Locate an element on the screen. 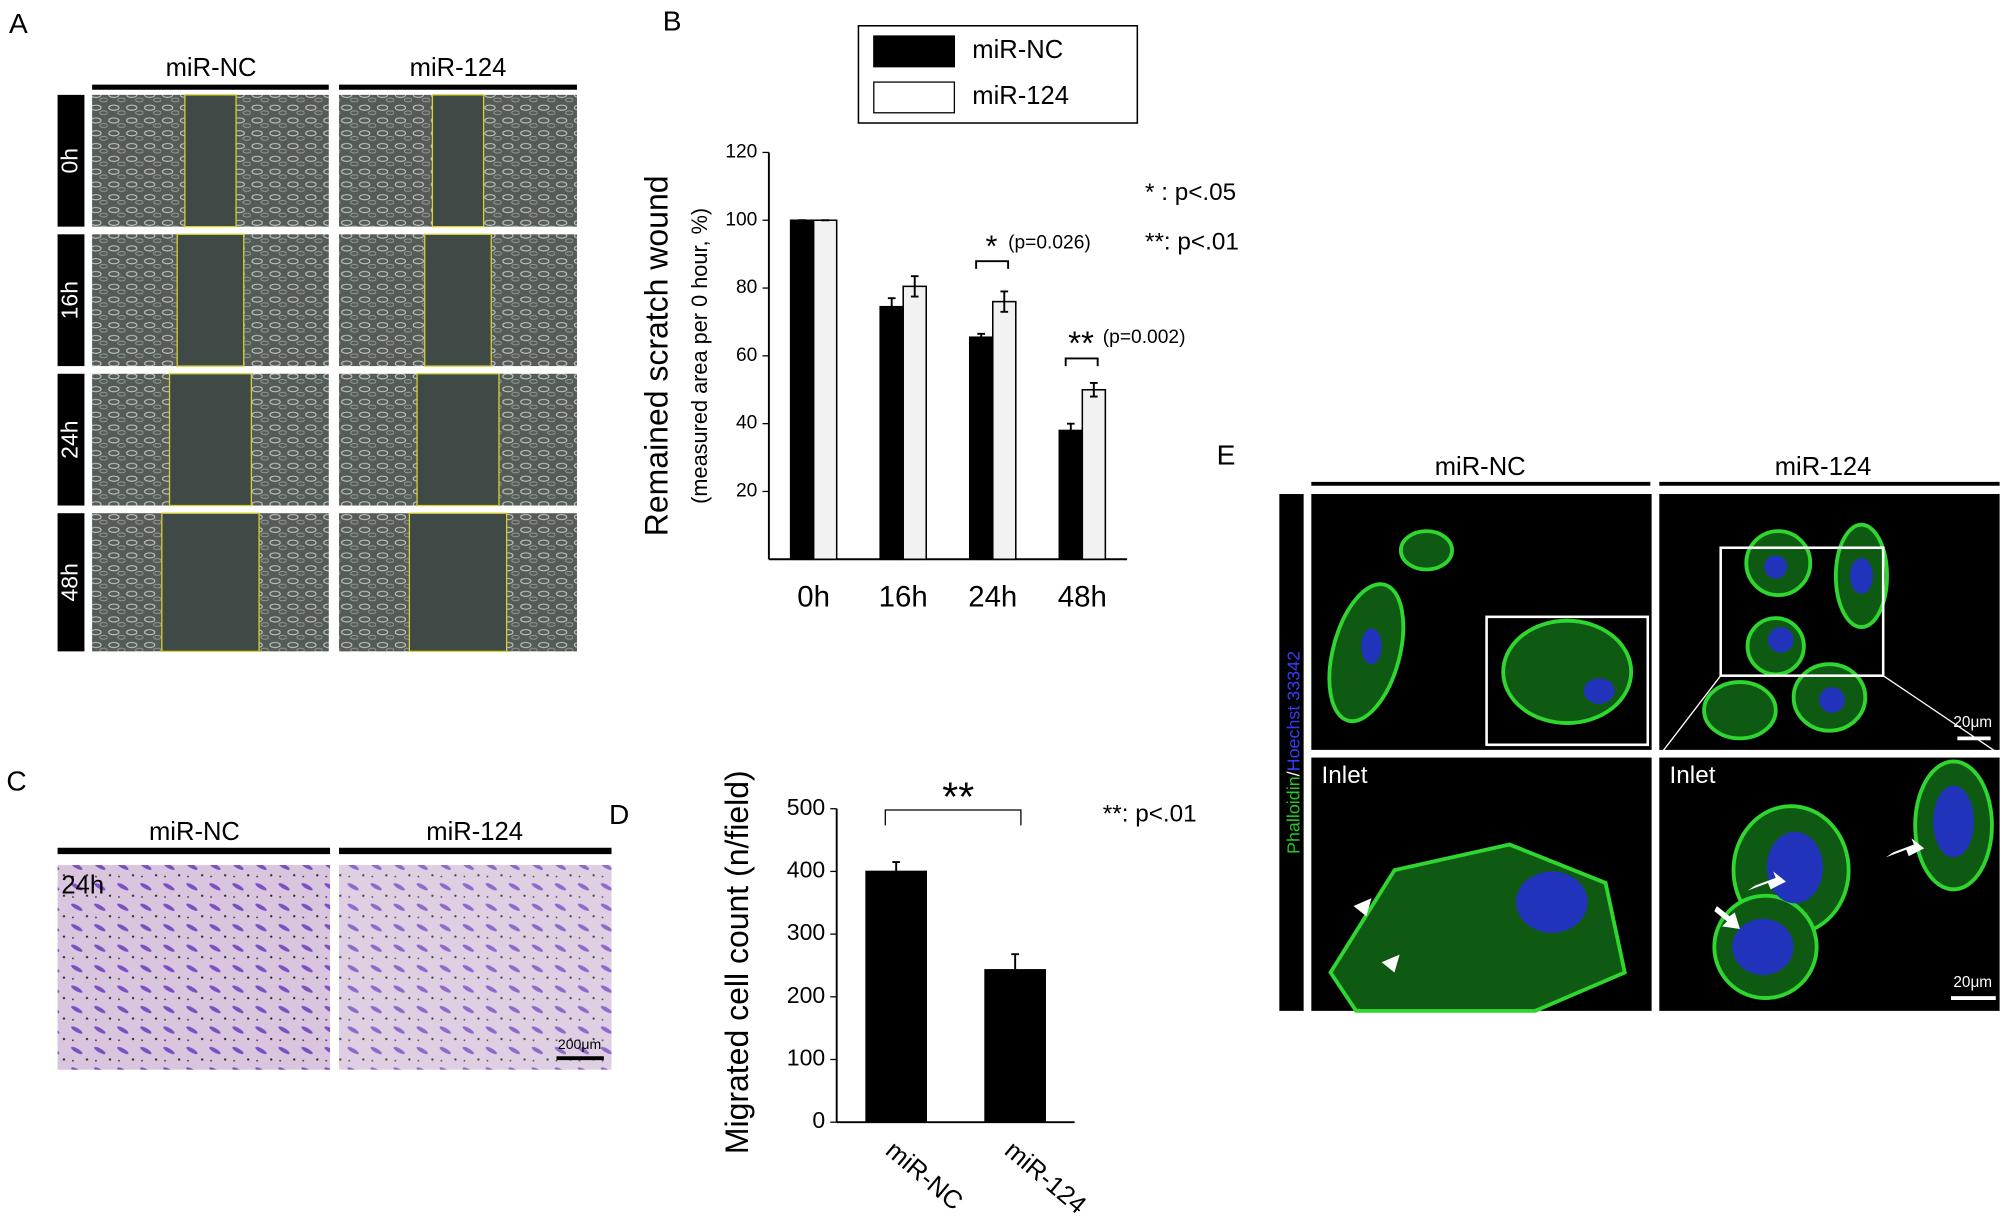 This screenshot has height=1226, width=2006. panel-label: E is located at coordinates (1226, 454).